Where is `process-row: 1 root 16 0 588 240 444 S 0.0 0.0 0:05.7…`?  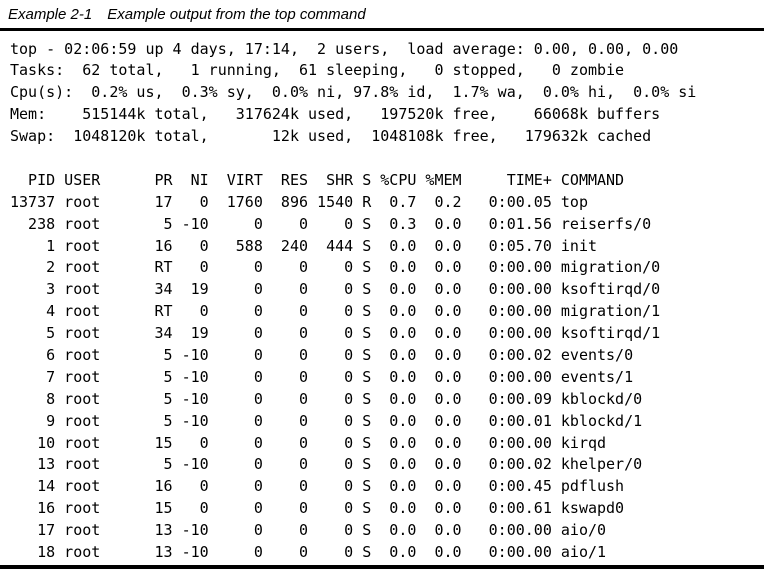 process-row: 1 root 16 0 588 240 444 S 0.0 0.0 0:05.7… is located at coordinates (303, 245).